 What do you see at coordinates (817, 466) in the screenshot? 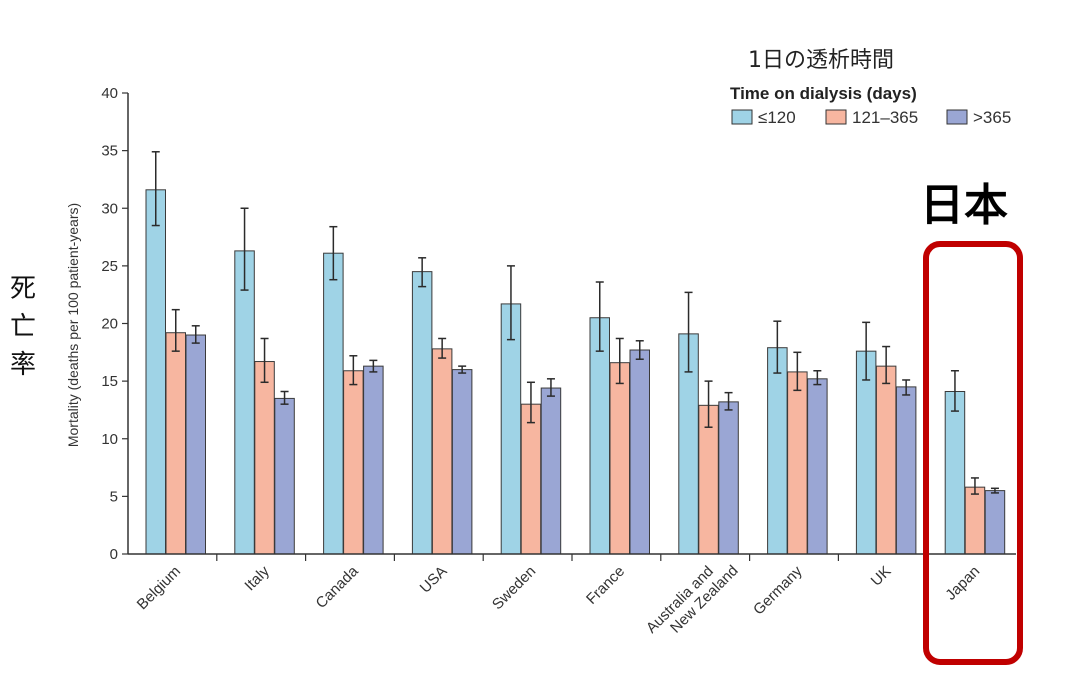
I see `bar-germany-s2` at bounding box center [817, 466].